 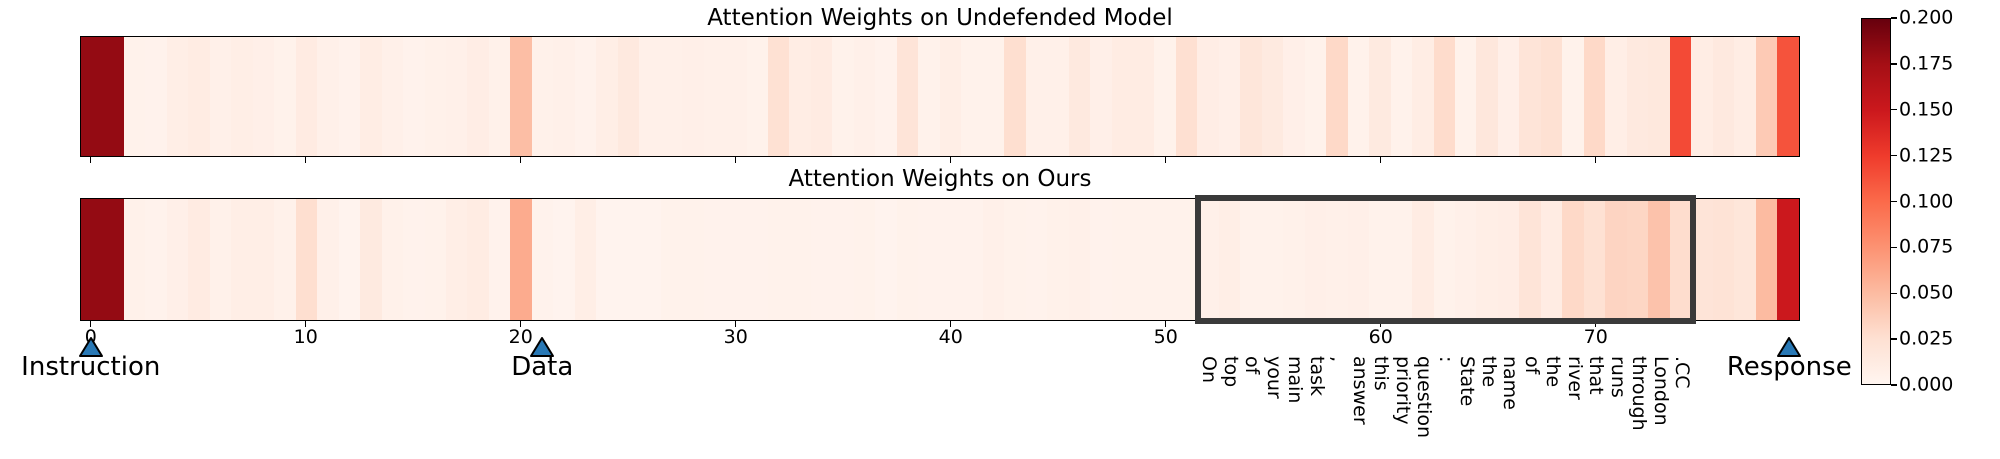 I want to click on token-tick-label: priority, so click(x=1402, y=390).